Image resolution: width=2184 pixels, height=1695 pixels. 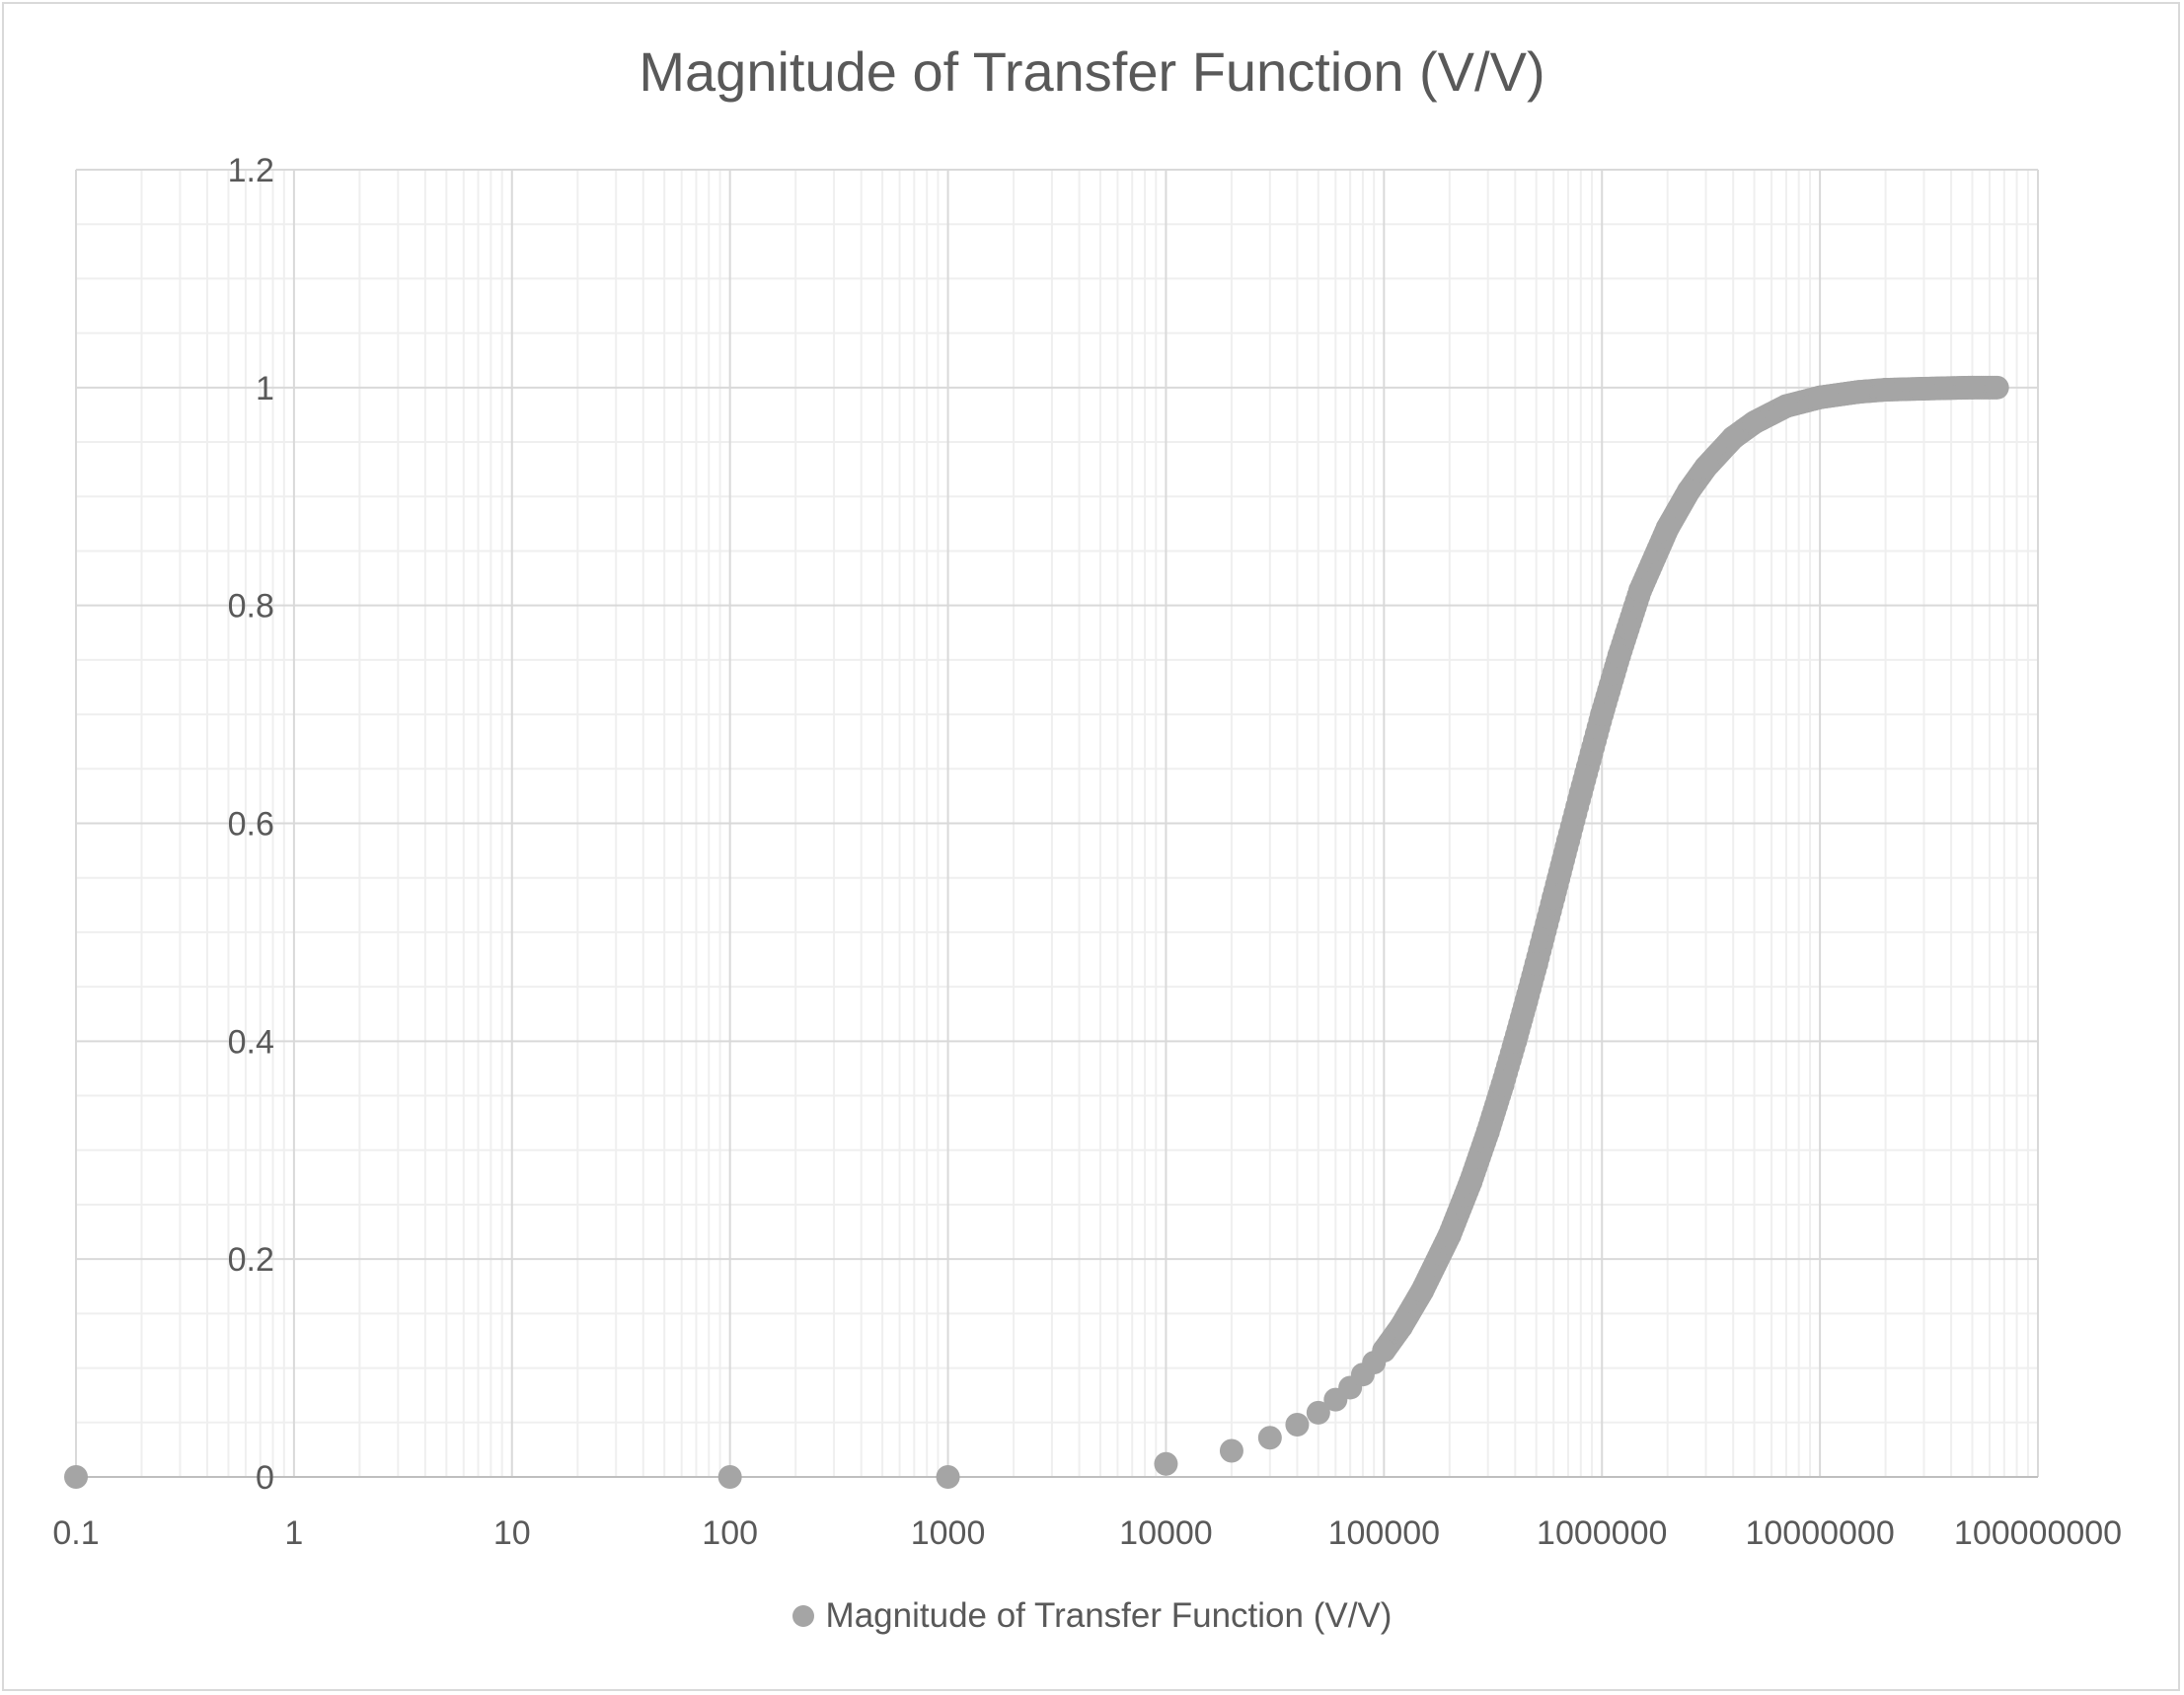 What do you see at coordinates (512, 1533) in the screenshot?
I see `x-tick-label: 10` at bounding box center [512, 1533].